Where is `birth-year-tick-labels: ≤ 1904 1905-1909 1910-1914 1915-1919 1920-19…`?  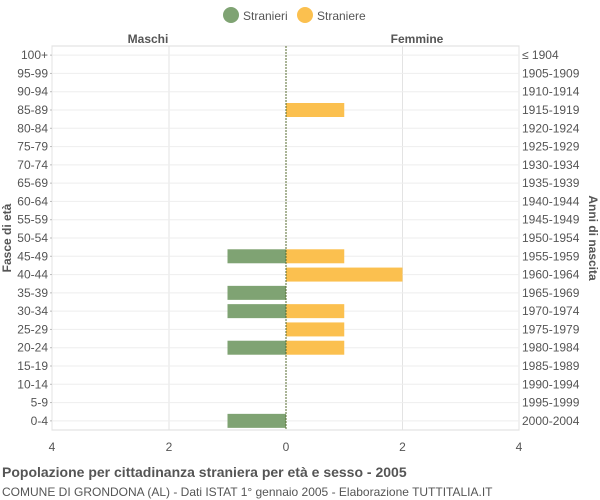
birth-year-tick-labels: ≤ 1904 1905-1909 1910-1914 1915-1919 1920-19… is located at coordinates (551, 238).